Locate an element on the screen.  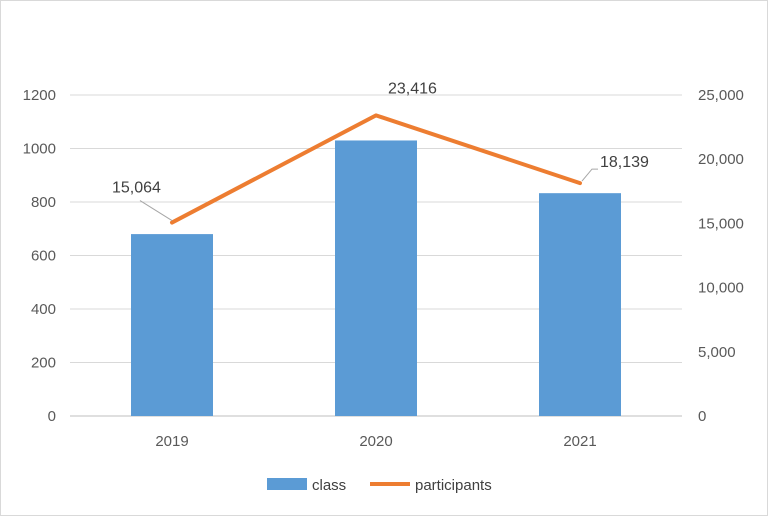
right-tick-label: 25,000 is located at coordinates (721, 95).